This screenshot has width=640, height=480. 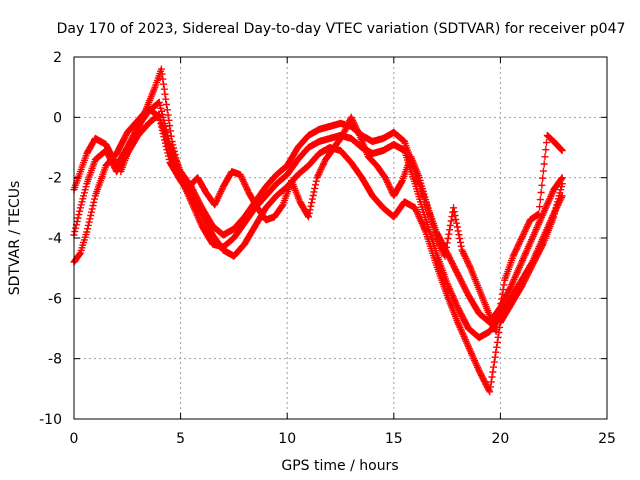 I want to click on x-tick-label: 5, so click(x=180, y=439).